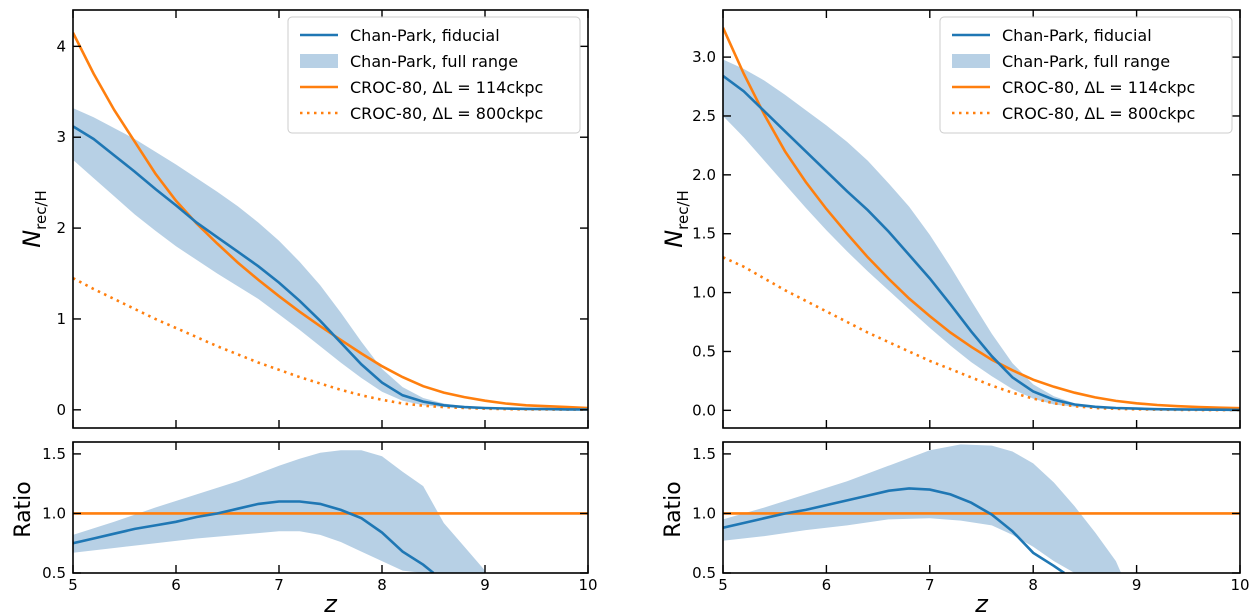 This screenshot has width=1257, height=616. Describe the element at coordinates (704, 410) in the screenshot. I see `y-tick-label: 0.0` at that location.